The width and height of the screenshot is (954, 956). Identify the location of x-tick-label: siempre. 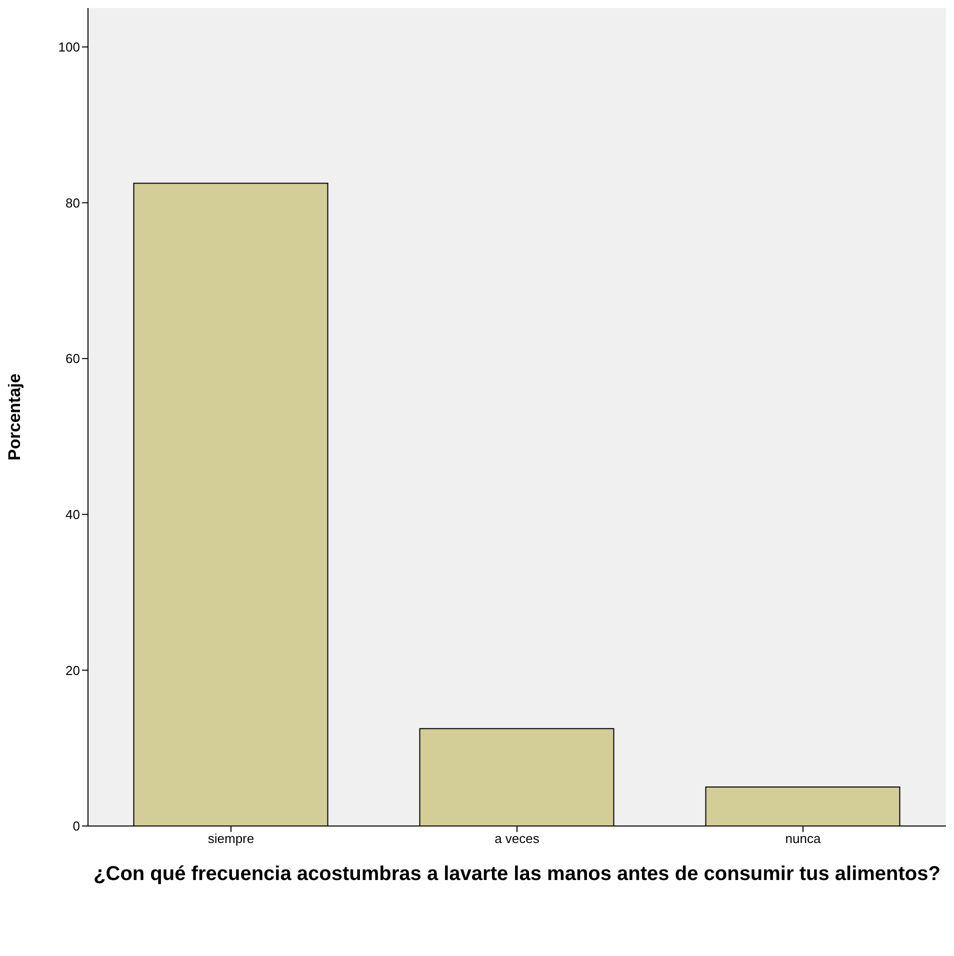
(231, 838).